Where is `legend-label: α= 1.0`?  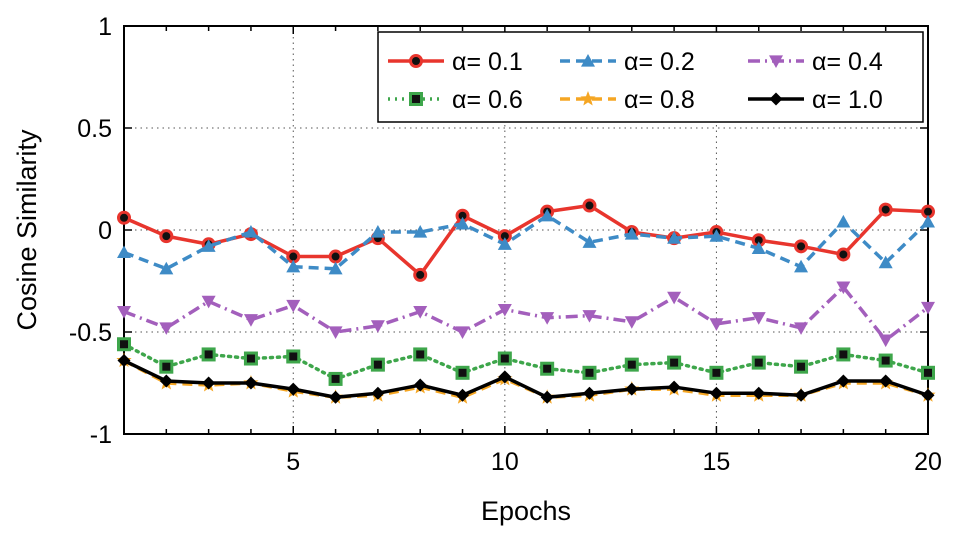
legend-label: α= 1.0 is located at coordinates (847, 100).